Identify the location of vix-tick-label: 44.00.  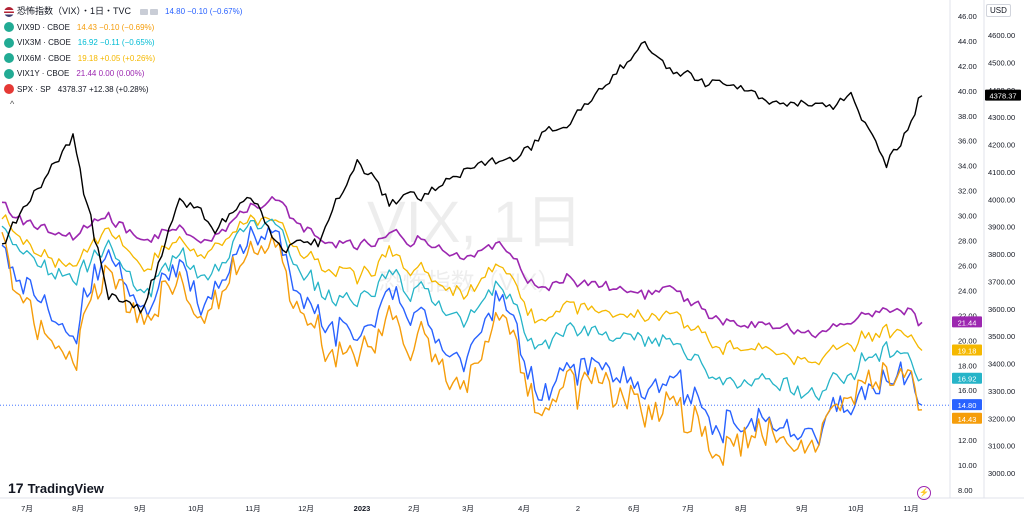
(967, 41).